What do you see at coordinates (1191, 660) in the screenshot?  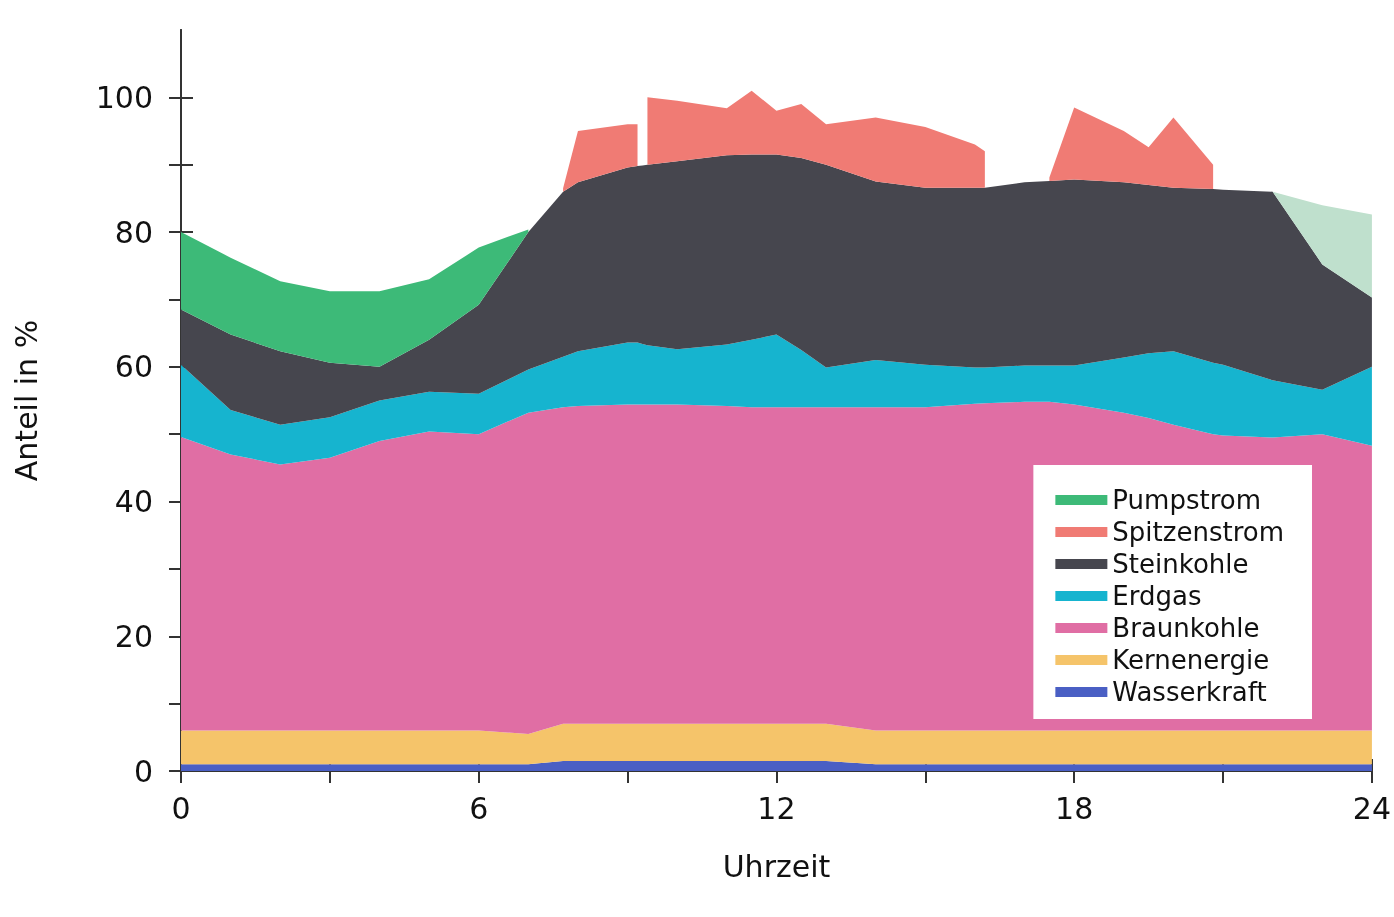 I see `legend-label: Kernenergie` at bounding box center [1191, 660].